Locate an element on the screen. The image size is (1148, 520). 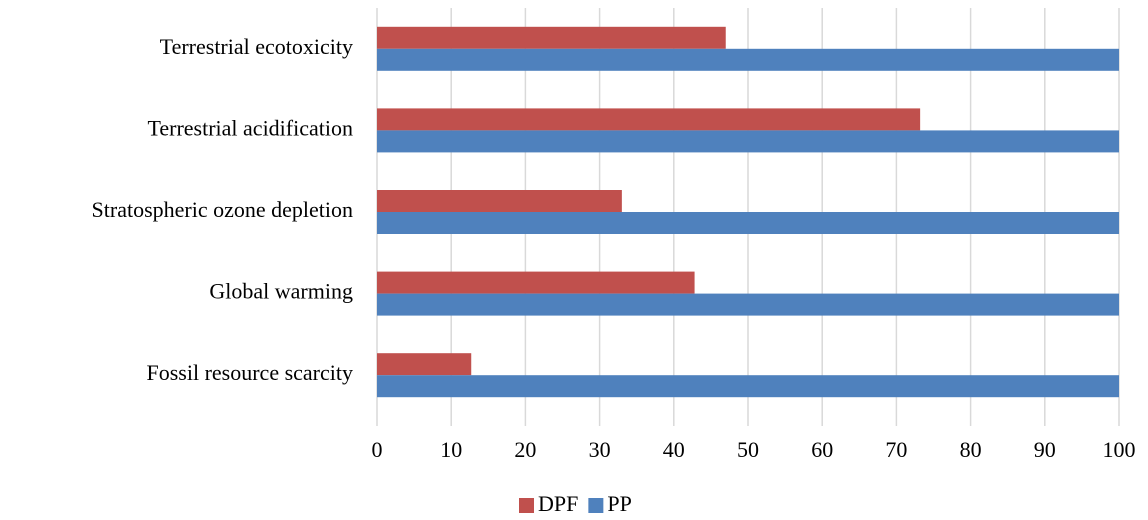
x-tick-label: 60 is located at coordinates (822, 449).